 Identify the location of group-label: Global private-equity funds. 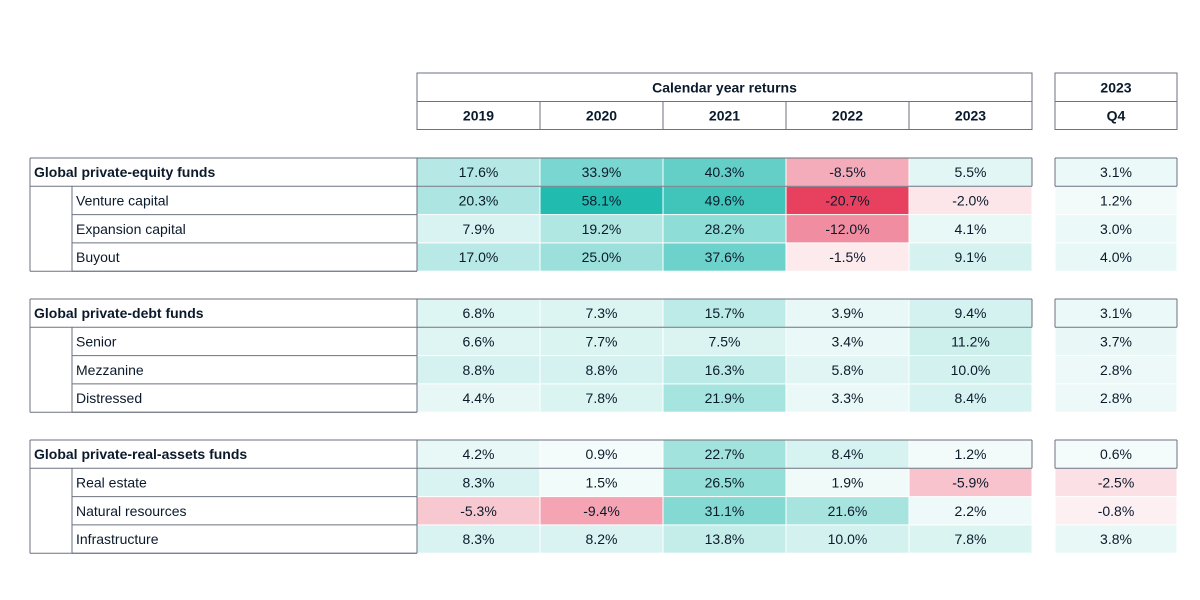
(124, 172).